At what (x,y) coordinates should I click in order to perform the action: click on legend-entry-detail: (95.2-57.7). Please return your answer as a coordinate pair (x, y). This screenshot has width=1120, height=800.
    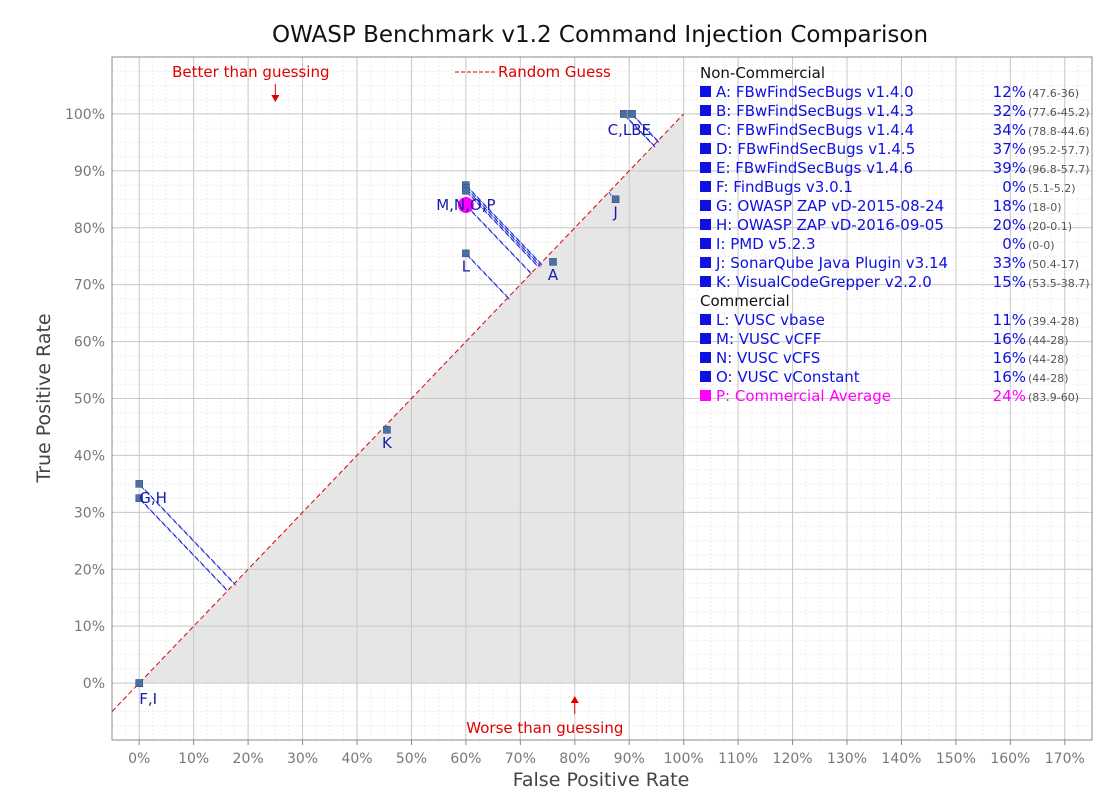
    Looking at the image, I should click on (1059, 150).